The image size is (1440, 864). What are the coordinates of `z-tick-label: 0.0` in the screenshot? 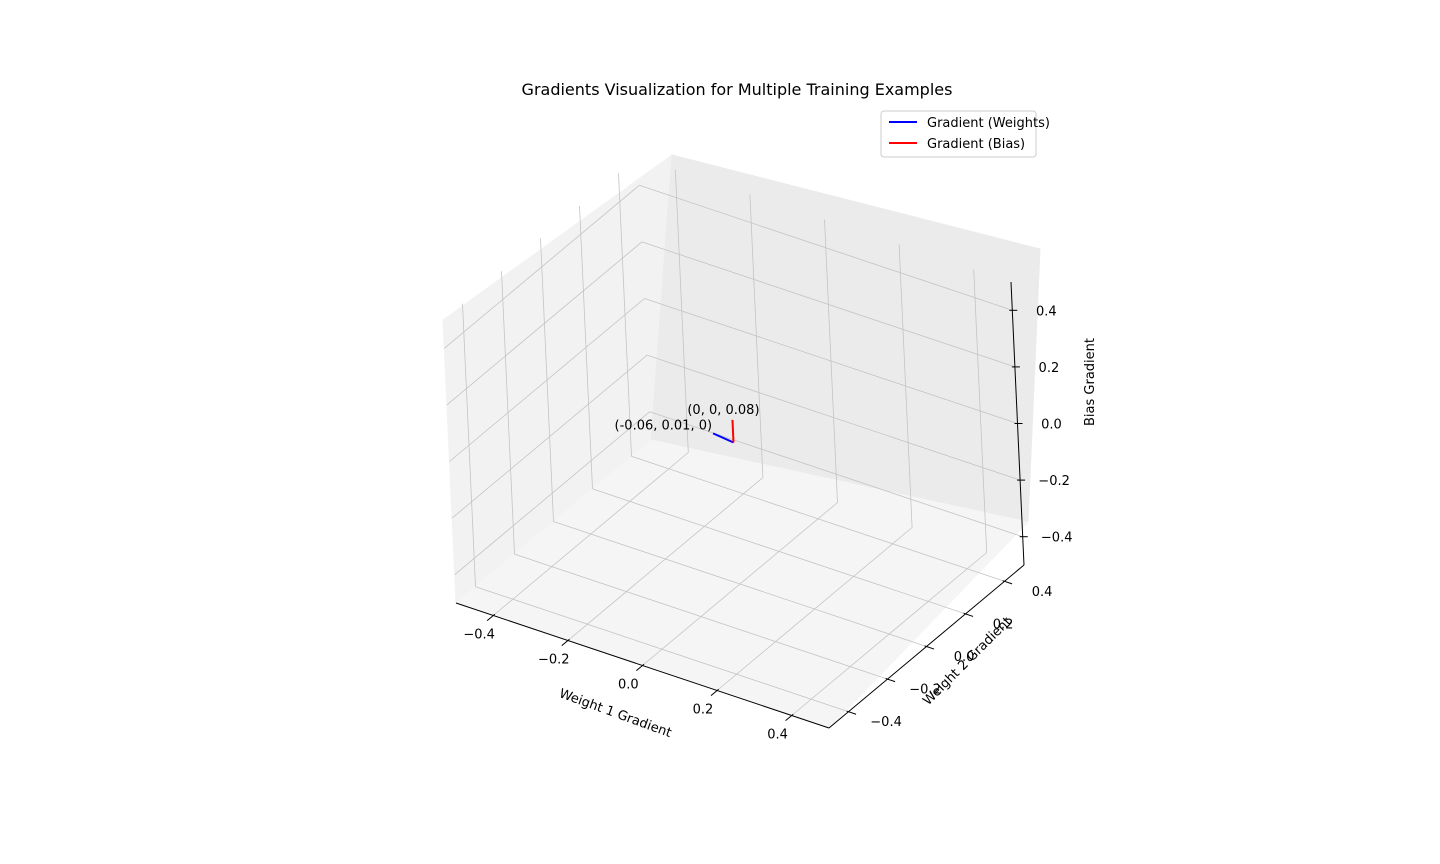 It's located at (1051, 425).